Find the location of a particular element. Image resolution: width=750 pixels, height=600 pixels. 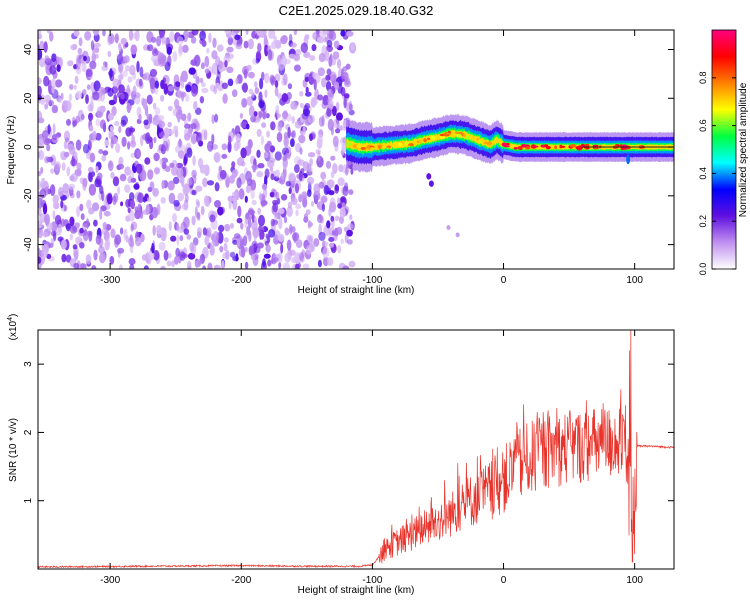

spectrogram-y-axis-label: Frequency (Hz) is located at coordinates (11, 150).